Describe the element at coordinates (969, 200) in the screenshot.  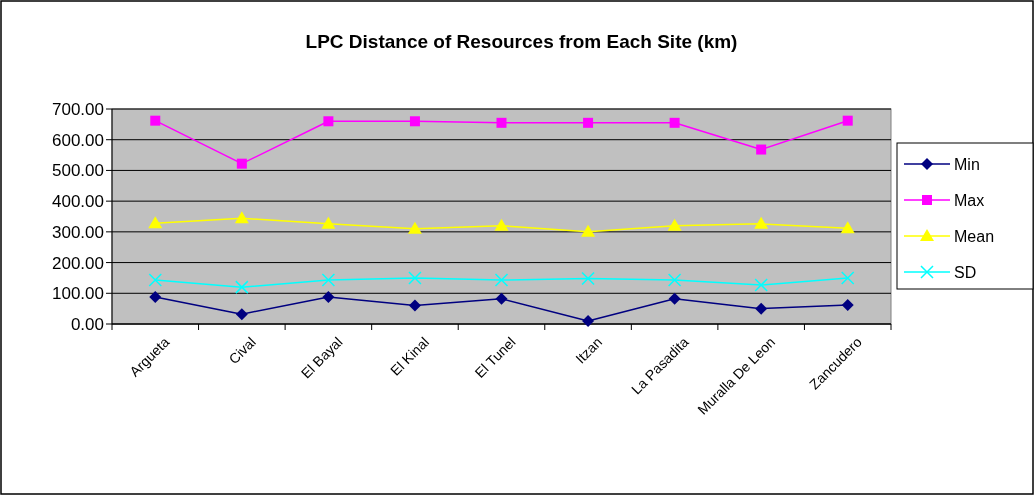
I see `legend-label: Max` at that location.